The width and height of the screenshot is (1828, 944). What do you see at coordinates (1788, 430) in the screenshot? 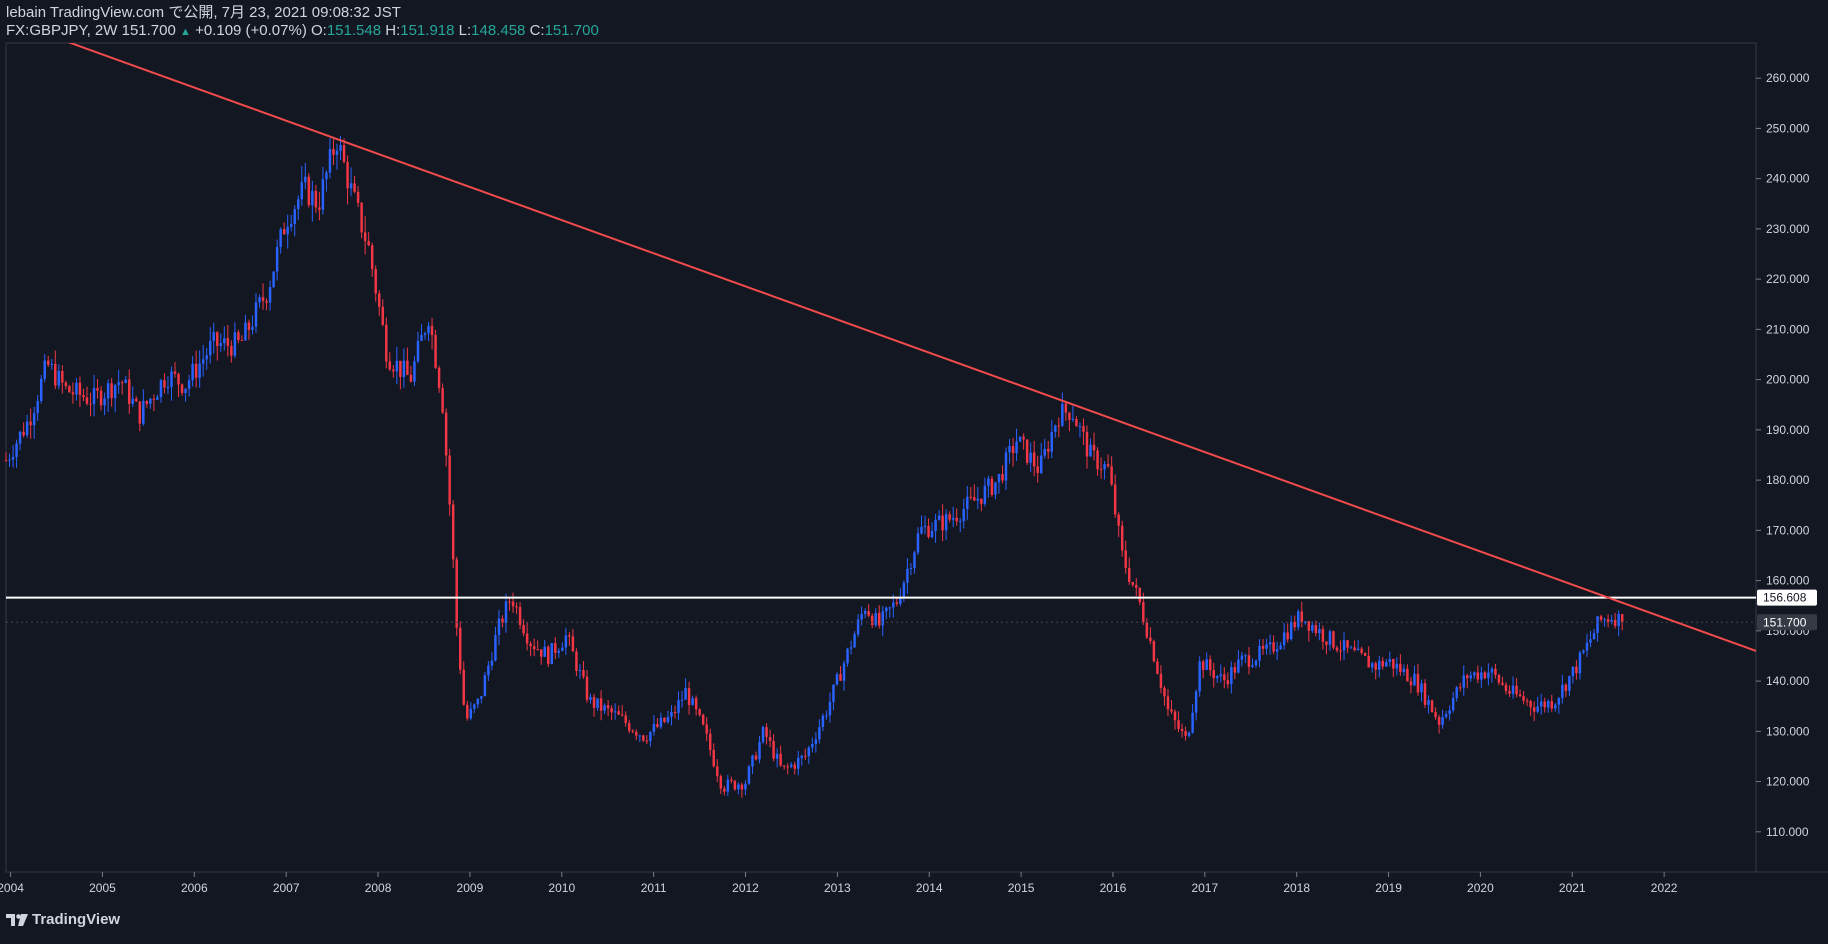
I see `y-tick-label: 190.000` at bounding box center [1788, 430].